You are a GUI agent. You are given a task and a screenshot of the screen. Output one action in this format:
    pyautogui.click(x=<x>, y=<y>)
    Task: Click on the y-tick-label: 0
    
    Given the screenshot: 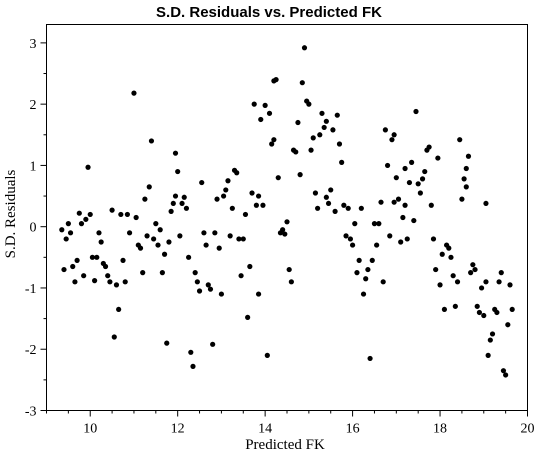 What is the action you would take?
    pyautogui.click(x=33, y=228)
    